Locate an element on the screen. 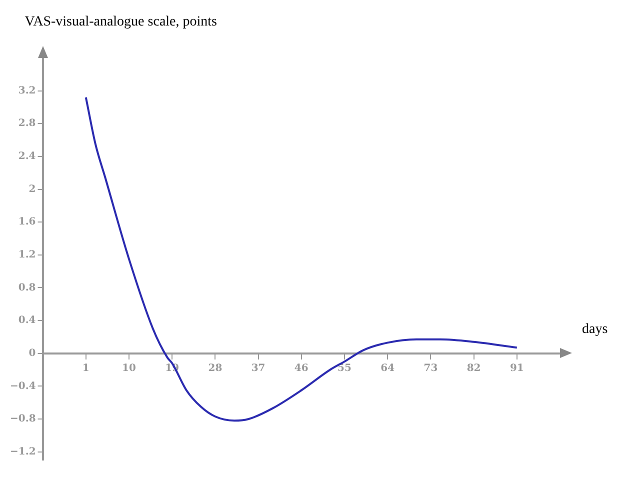 This screenshot has height=478, width=638. y-tick-label: −0.8 is located at coordinates (23, 419).